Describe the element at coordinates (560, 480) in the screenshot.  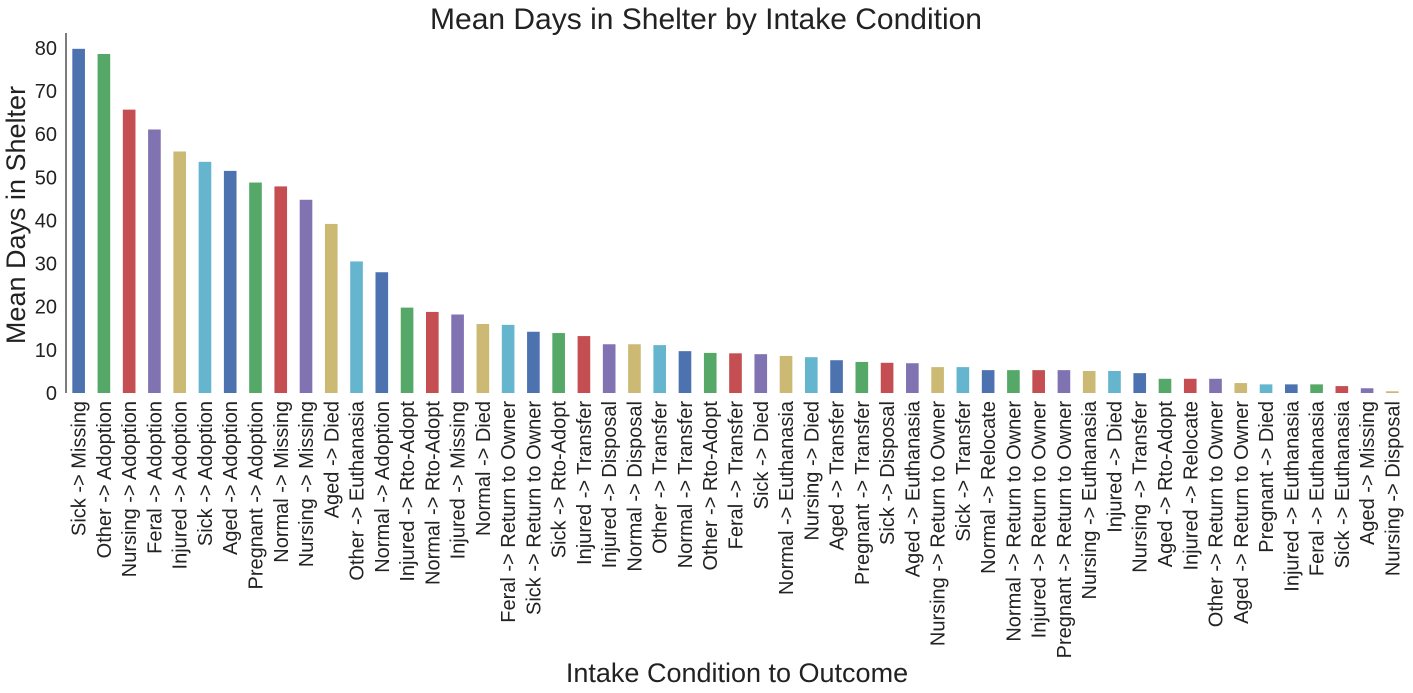
I see `x-tick-label: Sick -> Rto-Adopt` at that location.